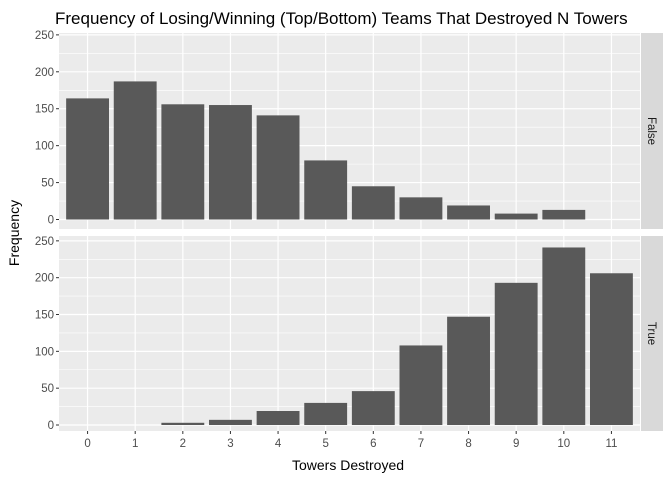  I want to click on facet-strip-label: True, so click(651, 333).